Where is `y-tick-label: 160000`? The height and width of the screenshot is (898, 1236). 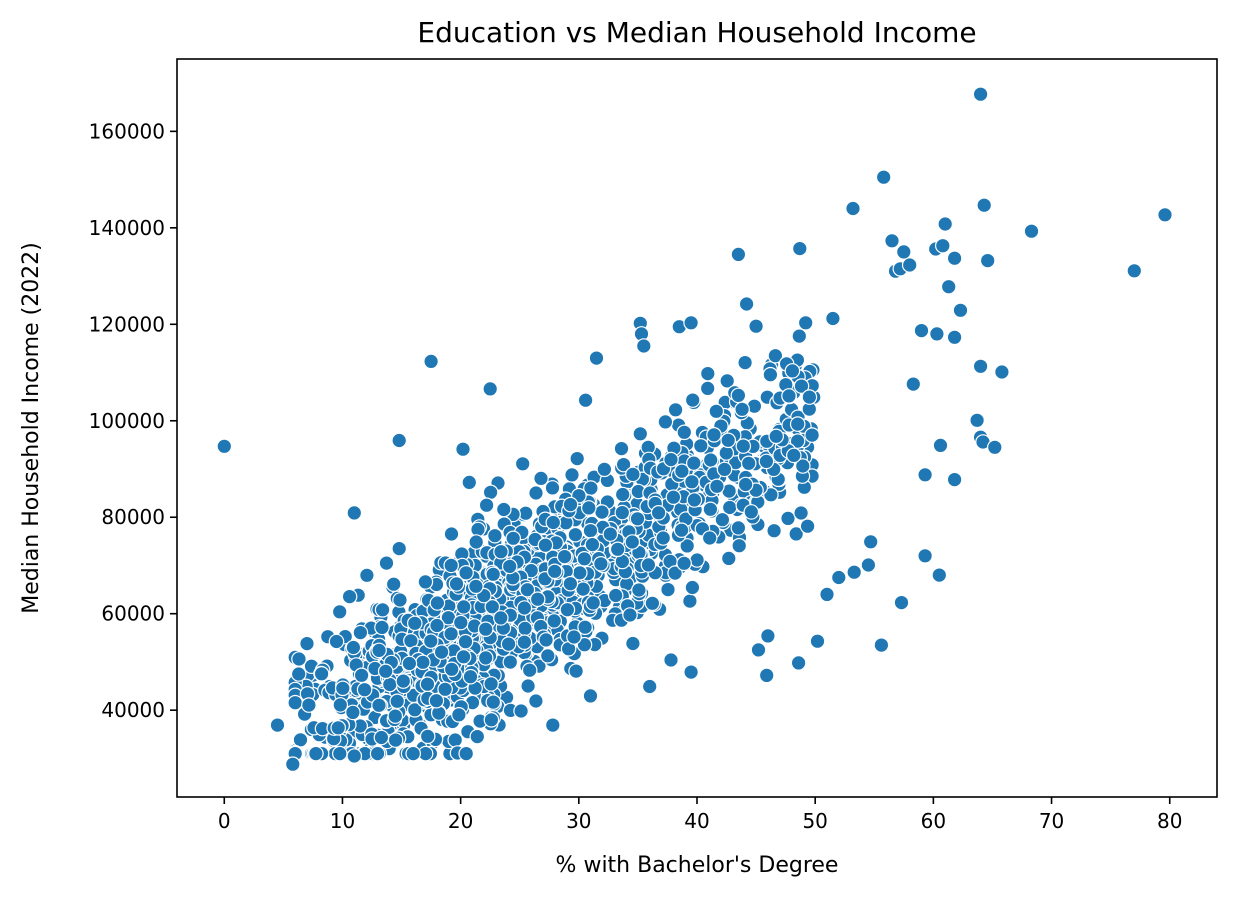 y-tick-label: 160000 is located at coordinates (127, 131).